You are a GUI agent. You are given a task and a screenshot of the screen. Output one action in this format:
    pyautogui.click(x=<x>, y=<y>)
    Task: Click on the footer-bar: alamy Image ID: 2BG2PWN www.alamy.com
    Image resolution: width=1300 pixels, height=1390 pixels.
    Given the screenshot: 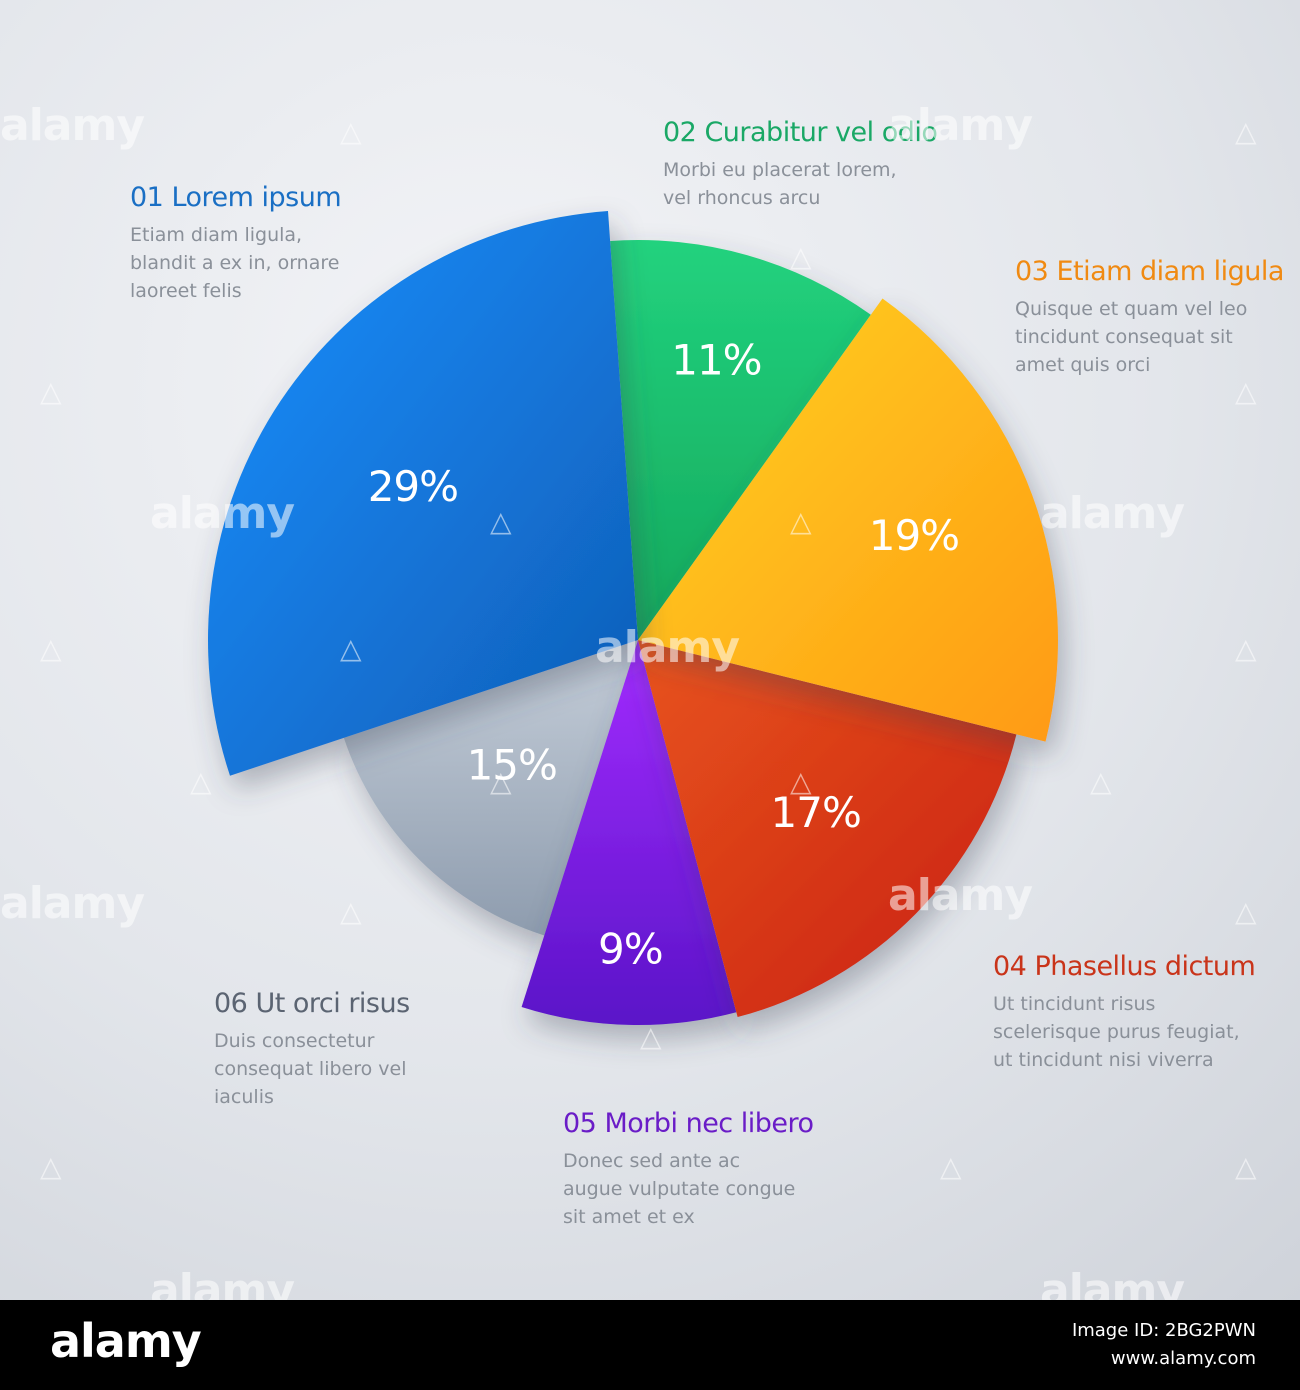 What is the action you would take?
    pyautogui.click(x=650, y=1345)
    